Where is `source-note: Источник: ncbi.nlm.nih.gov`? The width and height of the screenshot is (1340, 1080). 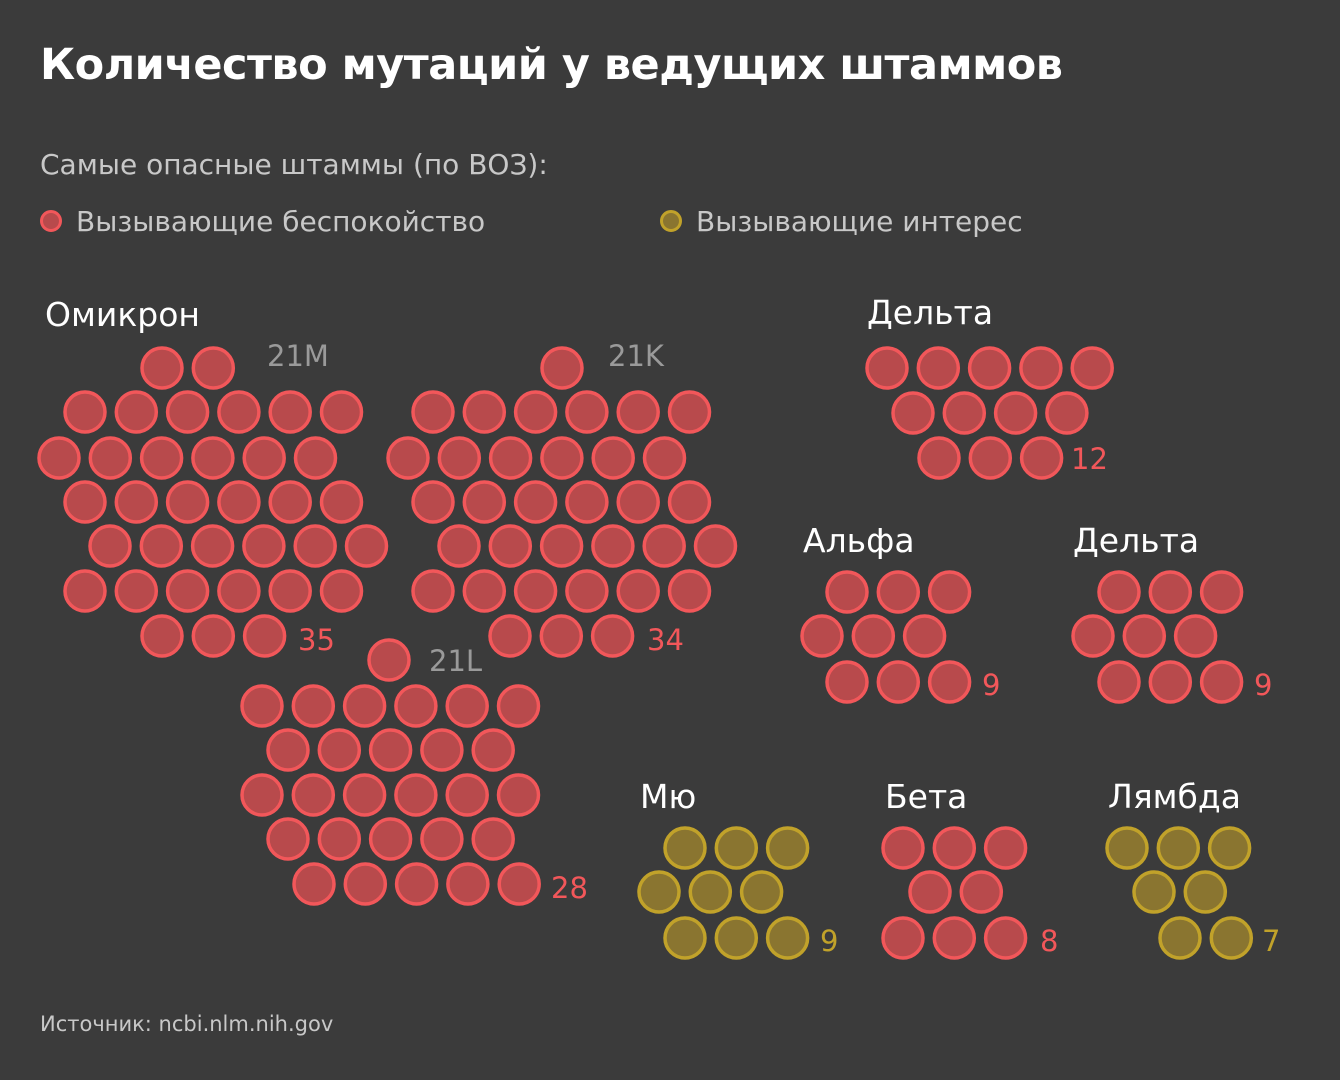 source-note: Источник: ncbi.nlm.nih.gov is located at coordinates (187, 1024).